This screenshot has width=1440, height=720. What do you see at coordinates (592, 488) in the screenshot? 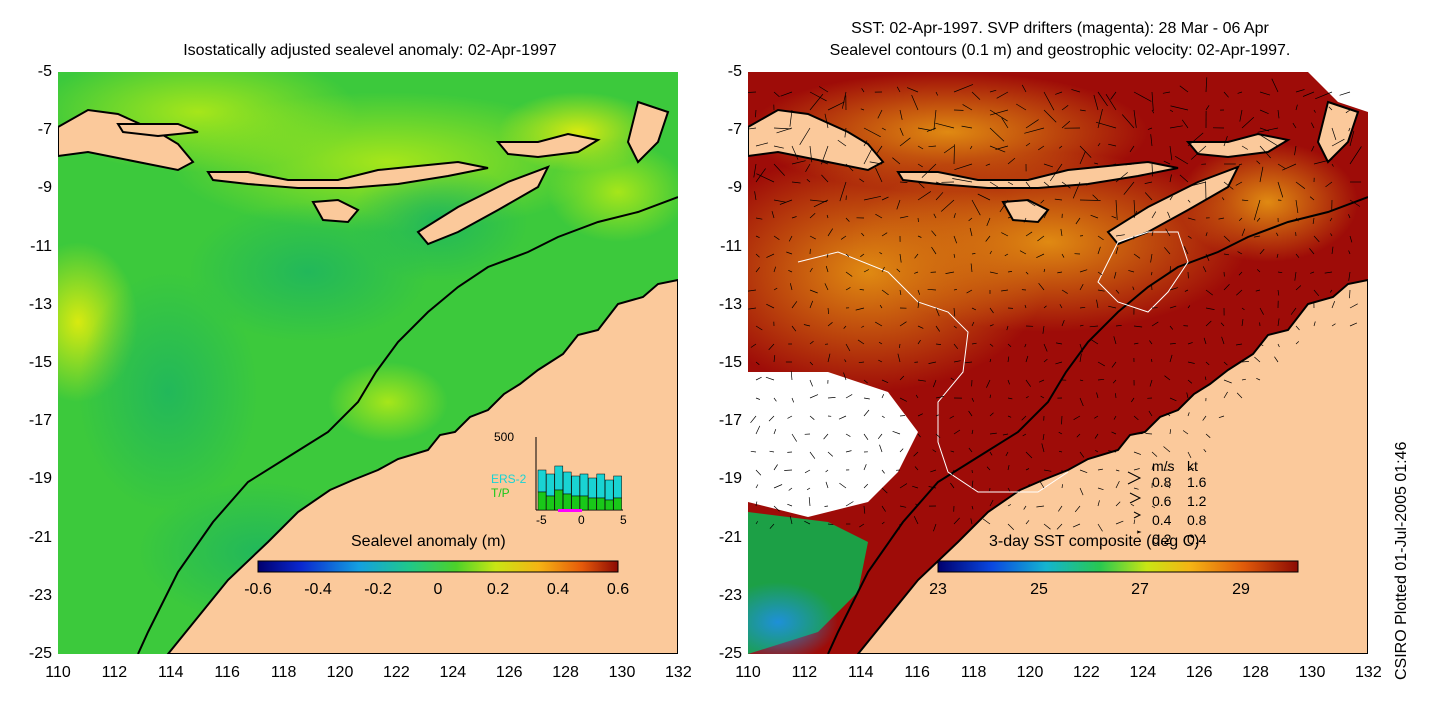
I see `inset-bar-ers2` at bounding box center [592, 488].